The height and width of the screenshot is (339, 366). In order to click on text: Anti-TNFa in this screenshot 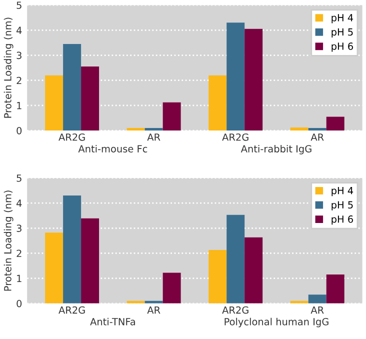, I will do `click(112, 322)`.